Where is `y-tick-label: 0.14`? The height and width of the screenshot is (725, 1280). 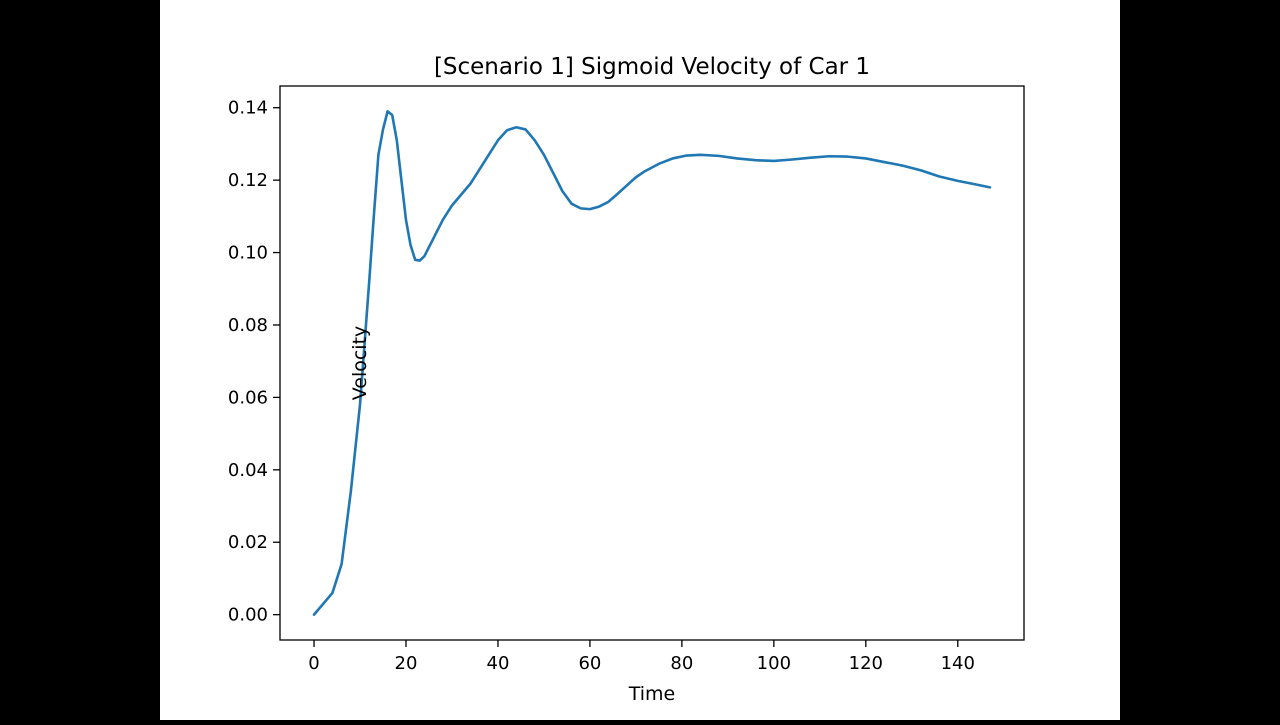
y-tick-label: 0.14 is located at coordinates (248, 108).